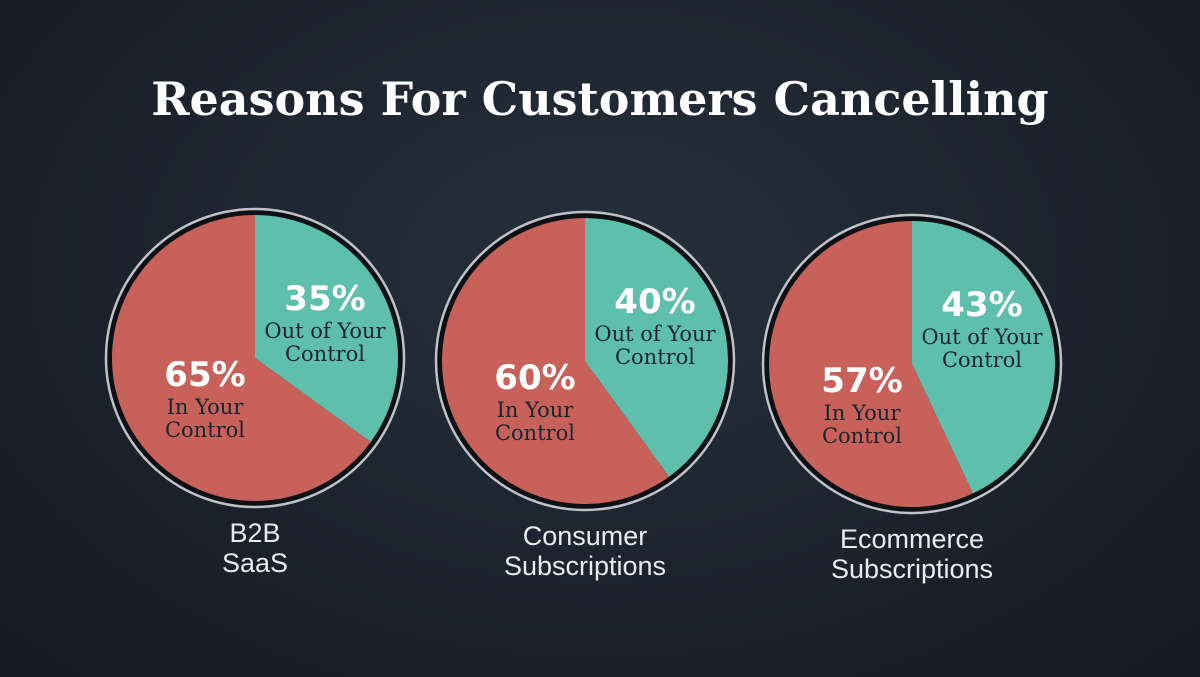 The width and height of the screenshot is (1200, 677). I want to click on category-label: B2B SaaS, so click(255, 548).